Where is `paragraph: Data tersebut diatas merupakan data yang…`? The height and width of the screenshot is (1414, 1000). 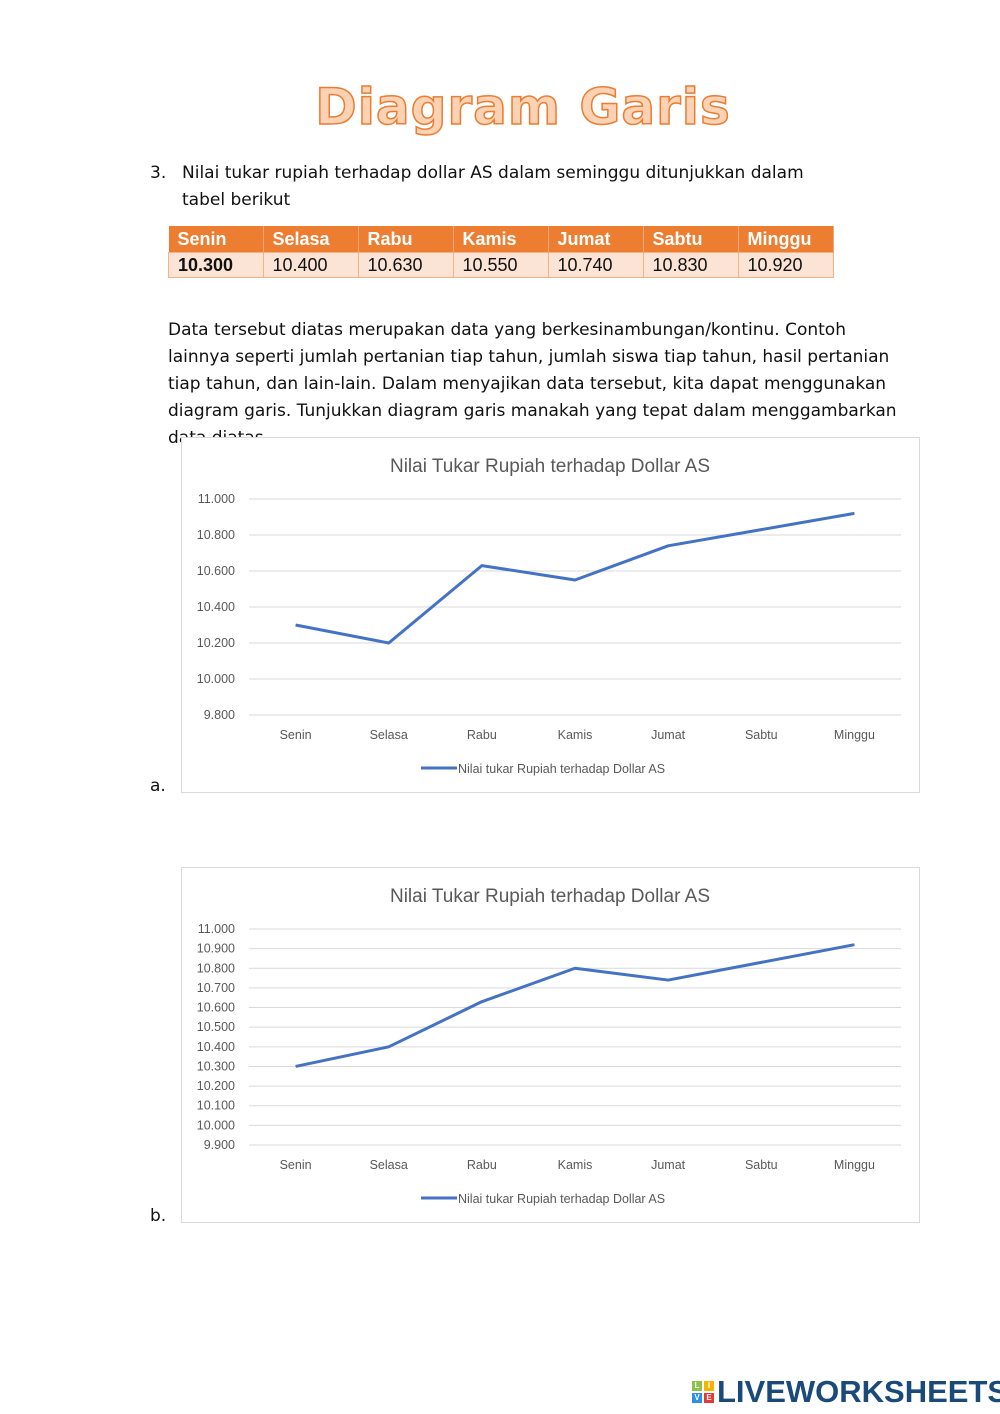
paragraph: Data tersebut diatas merupakan data yang… is located at coordinates (532, 384).